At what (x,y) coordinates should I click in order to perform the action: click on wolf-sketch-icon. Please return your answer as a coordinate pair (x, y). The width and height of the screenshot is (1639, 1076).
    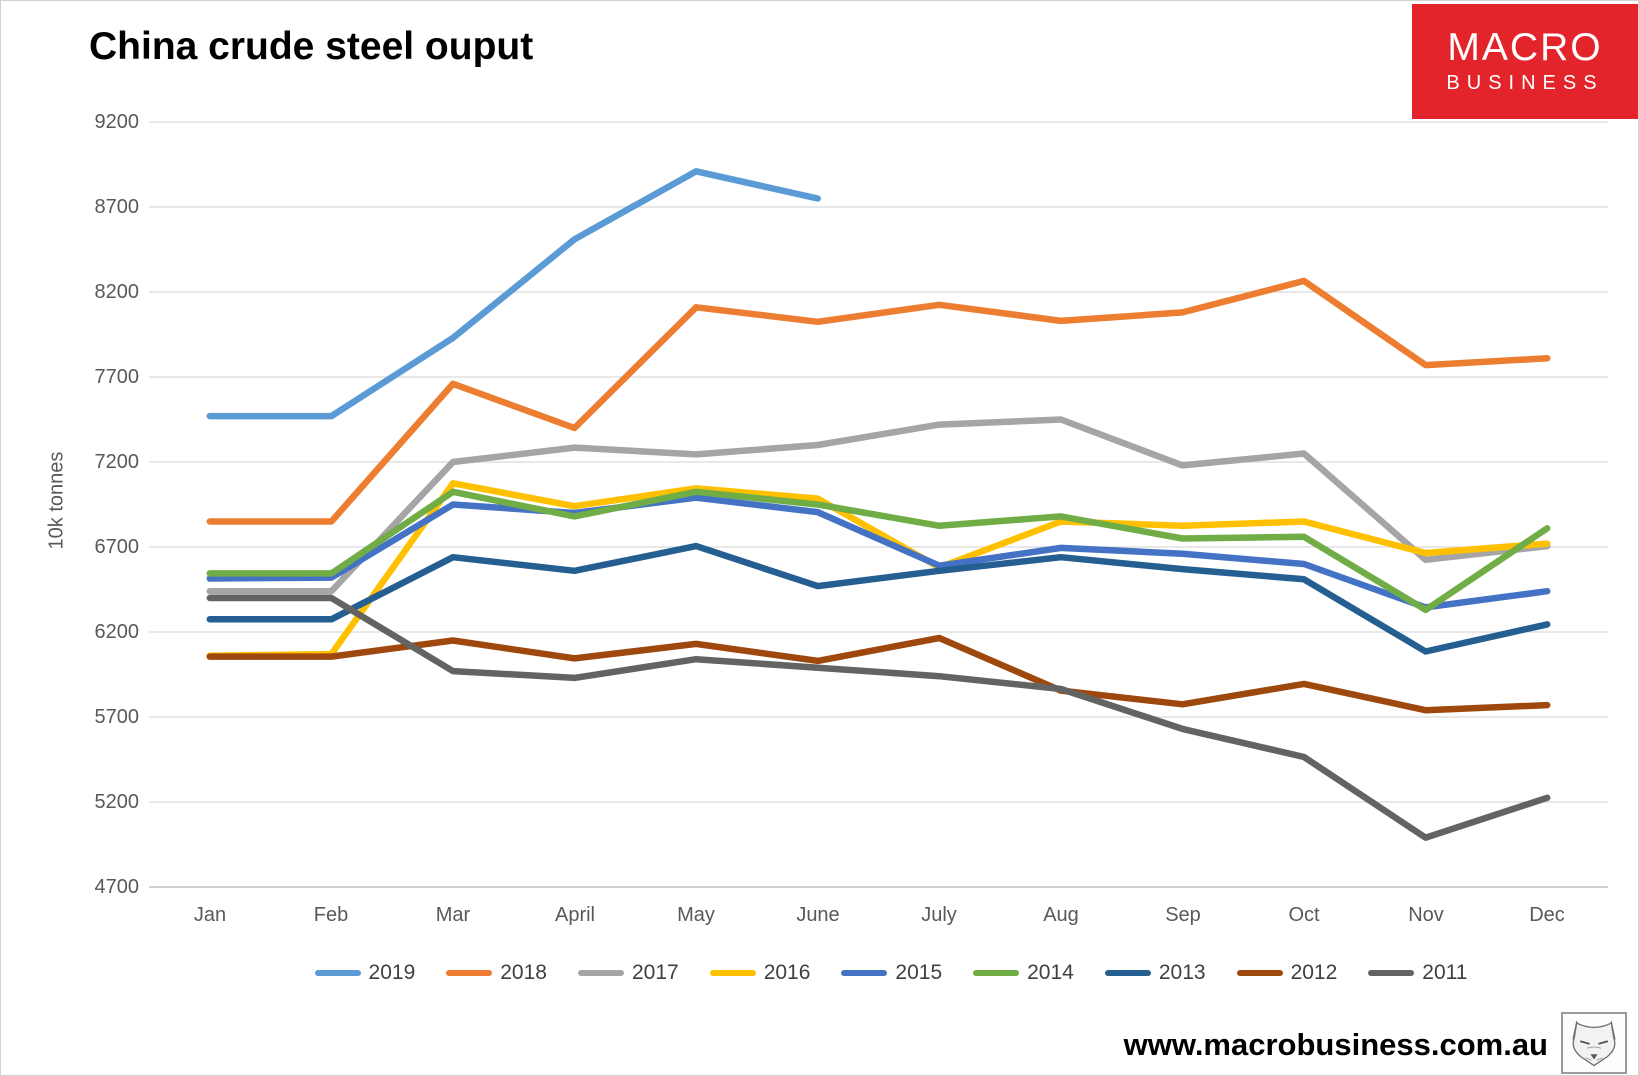
    Looking at the image, I should click on (1594, 1043).